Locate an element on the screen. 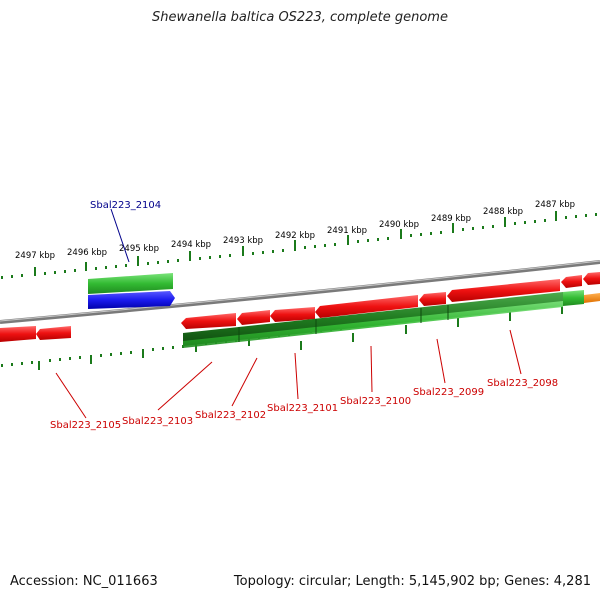 This screenshot has width=600, height=600. outer-tick-row is located at coordinates (299, 245).